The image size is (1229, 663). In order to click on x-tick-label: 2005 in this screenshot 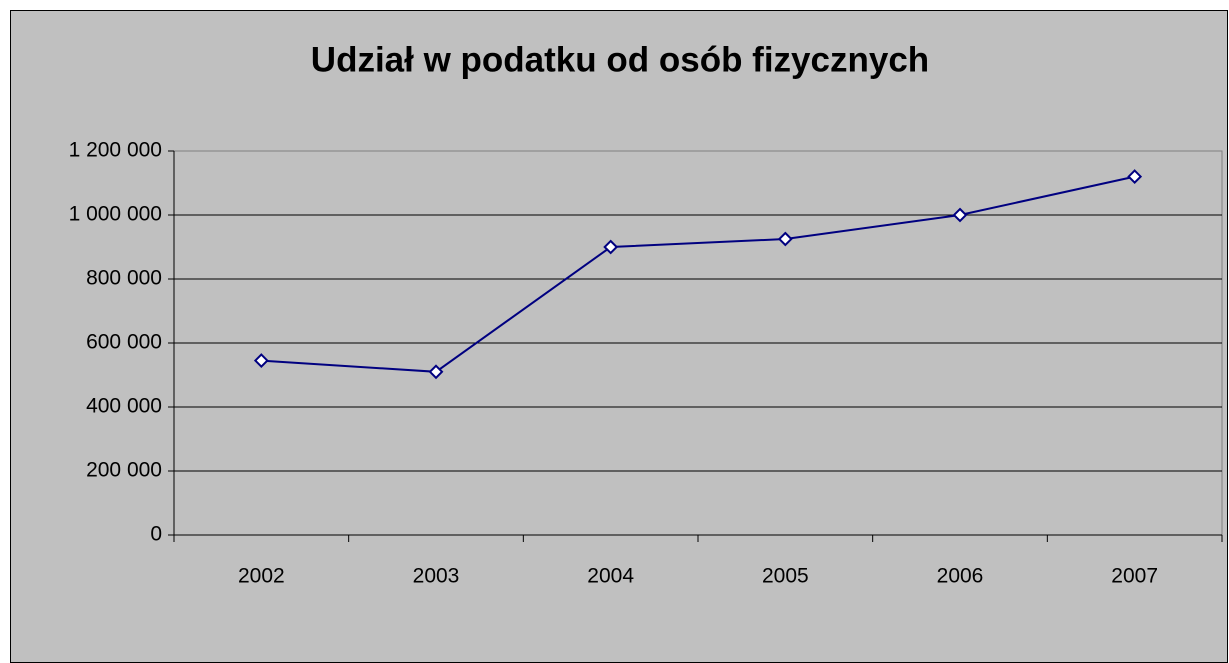, I will do `click(785, 576)`.